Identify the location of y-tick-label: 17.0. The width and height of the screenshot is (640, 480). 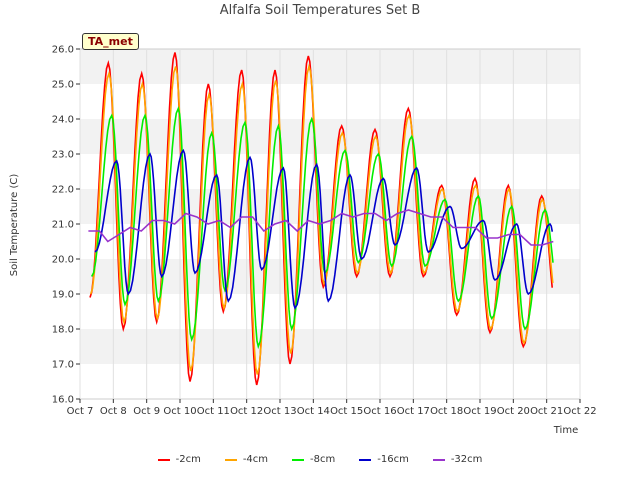
(63, 365).